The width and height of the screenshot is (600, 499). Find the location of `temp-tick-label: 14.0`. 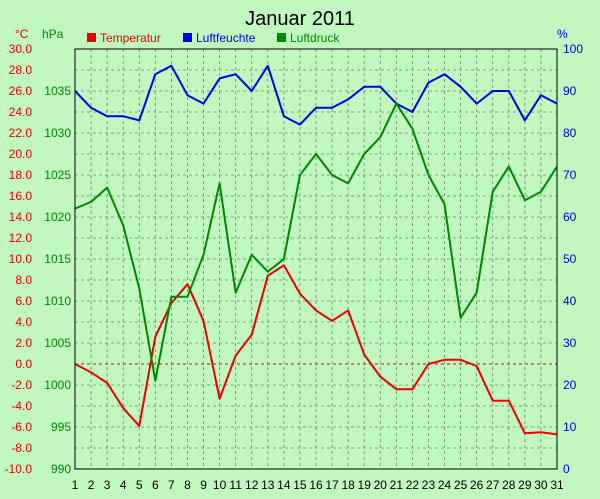

temp-tick-label: 14.0 is located at coordinates (21, 217).